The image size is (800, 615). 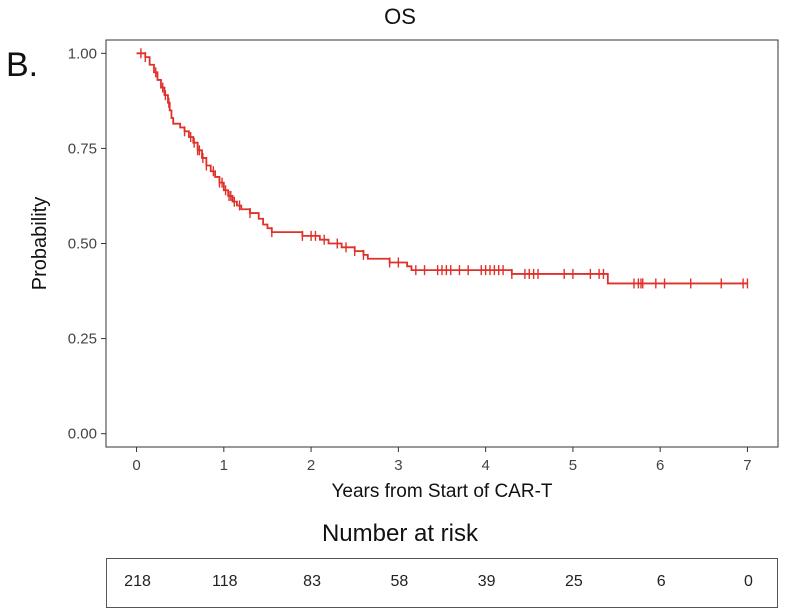 I want to click on y-tick-label: 0.50, so click(x=82, y=244).